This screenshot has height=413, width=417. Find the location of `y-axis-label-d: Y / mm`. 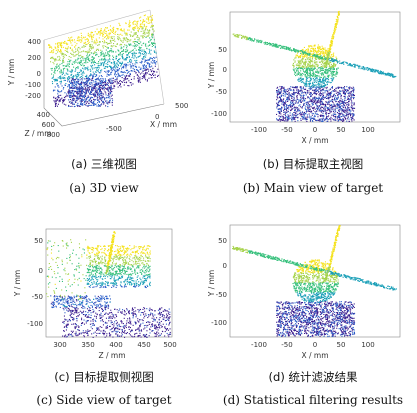

y-axis-label-d: Y / mm is located at coordinates (212, 284).